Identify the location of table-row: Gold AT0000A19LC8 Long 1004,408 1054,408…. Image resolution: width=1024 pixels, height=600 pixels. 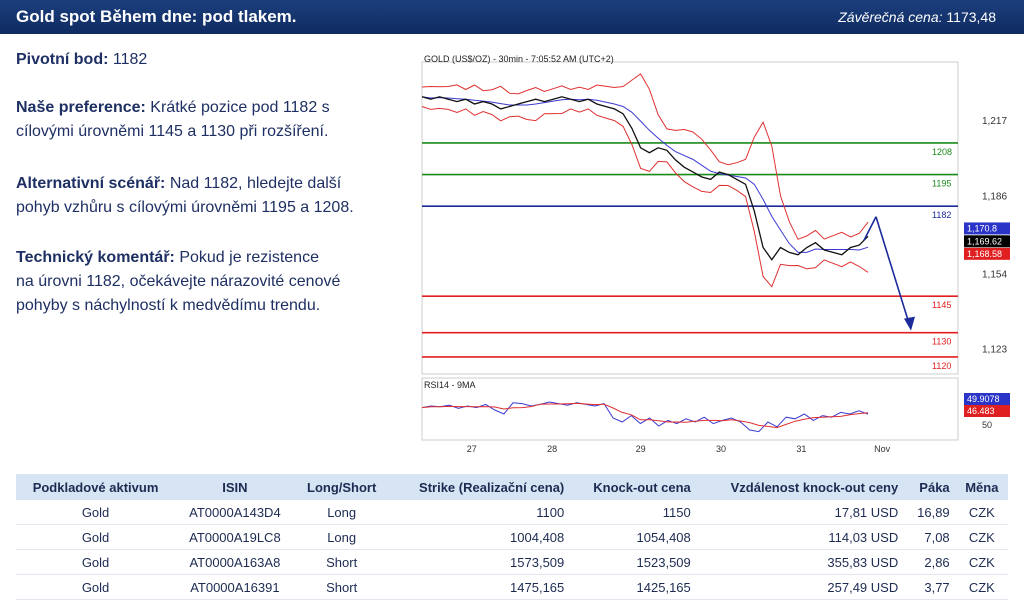
(512, 537).